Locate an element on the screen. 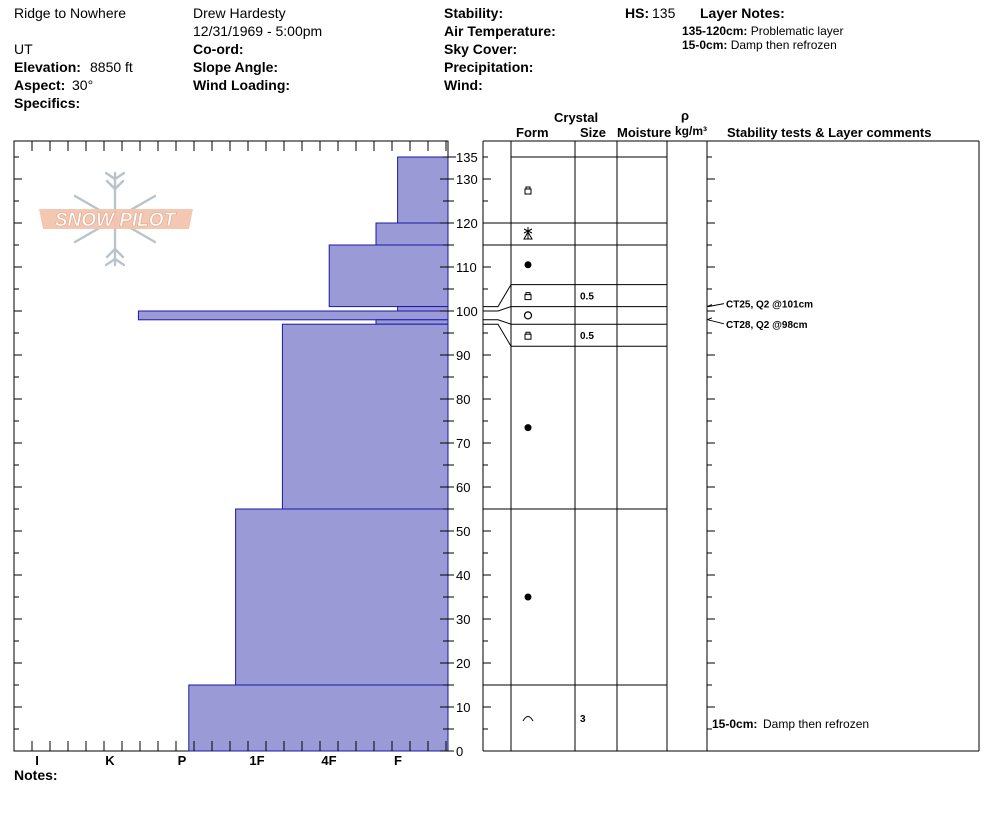 This screenshot has width=994, height=840. hs-label: HS: is located at coordinates (637, 13).